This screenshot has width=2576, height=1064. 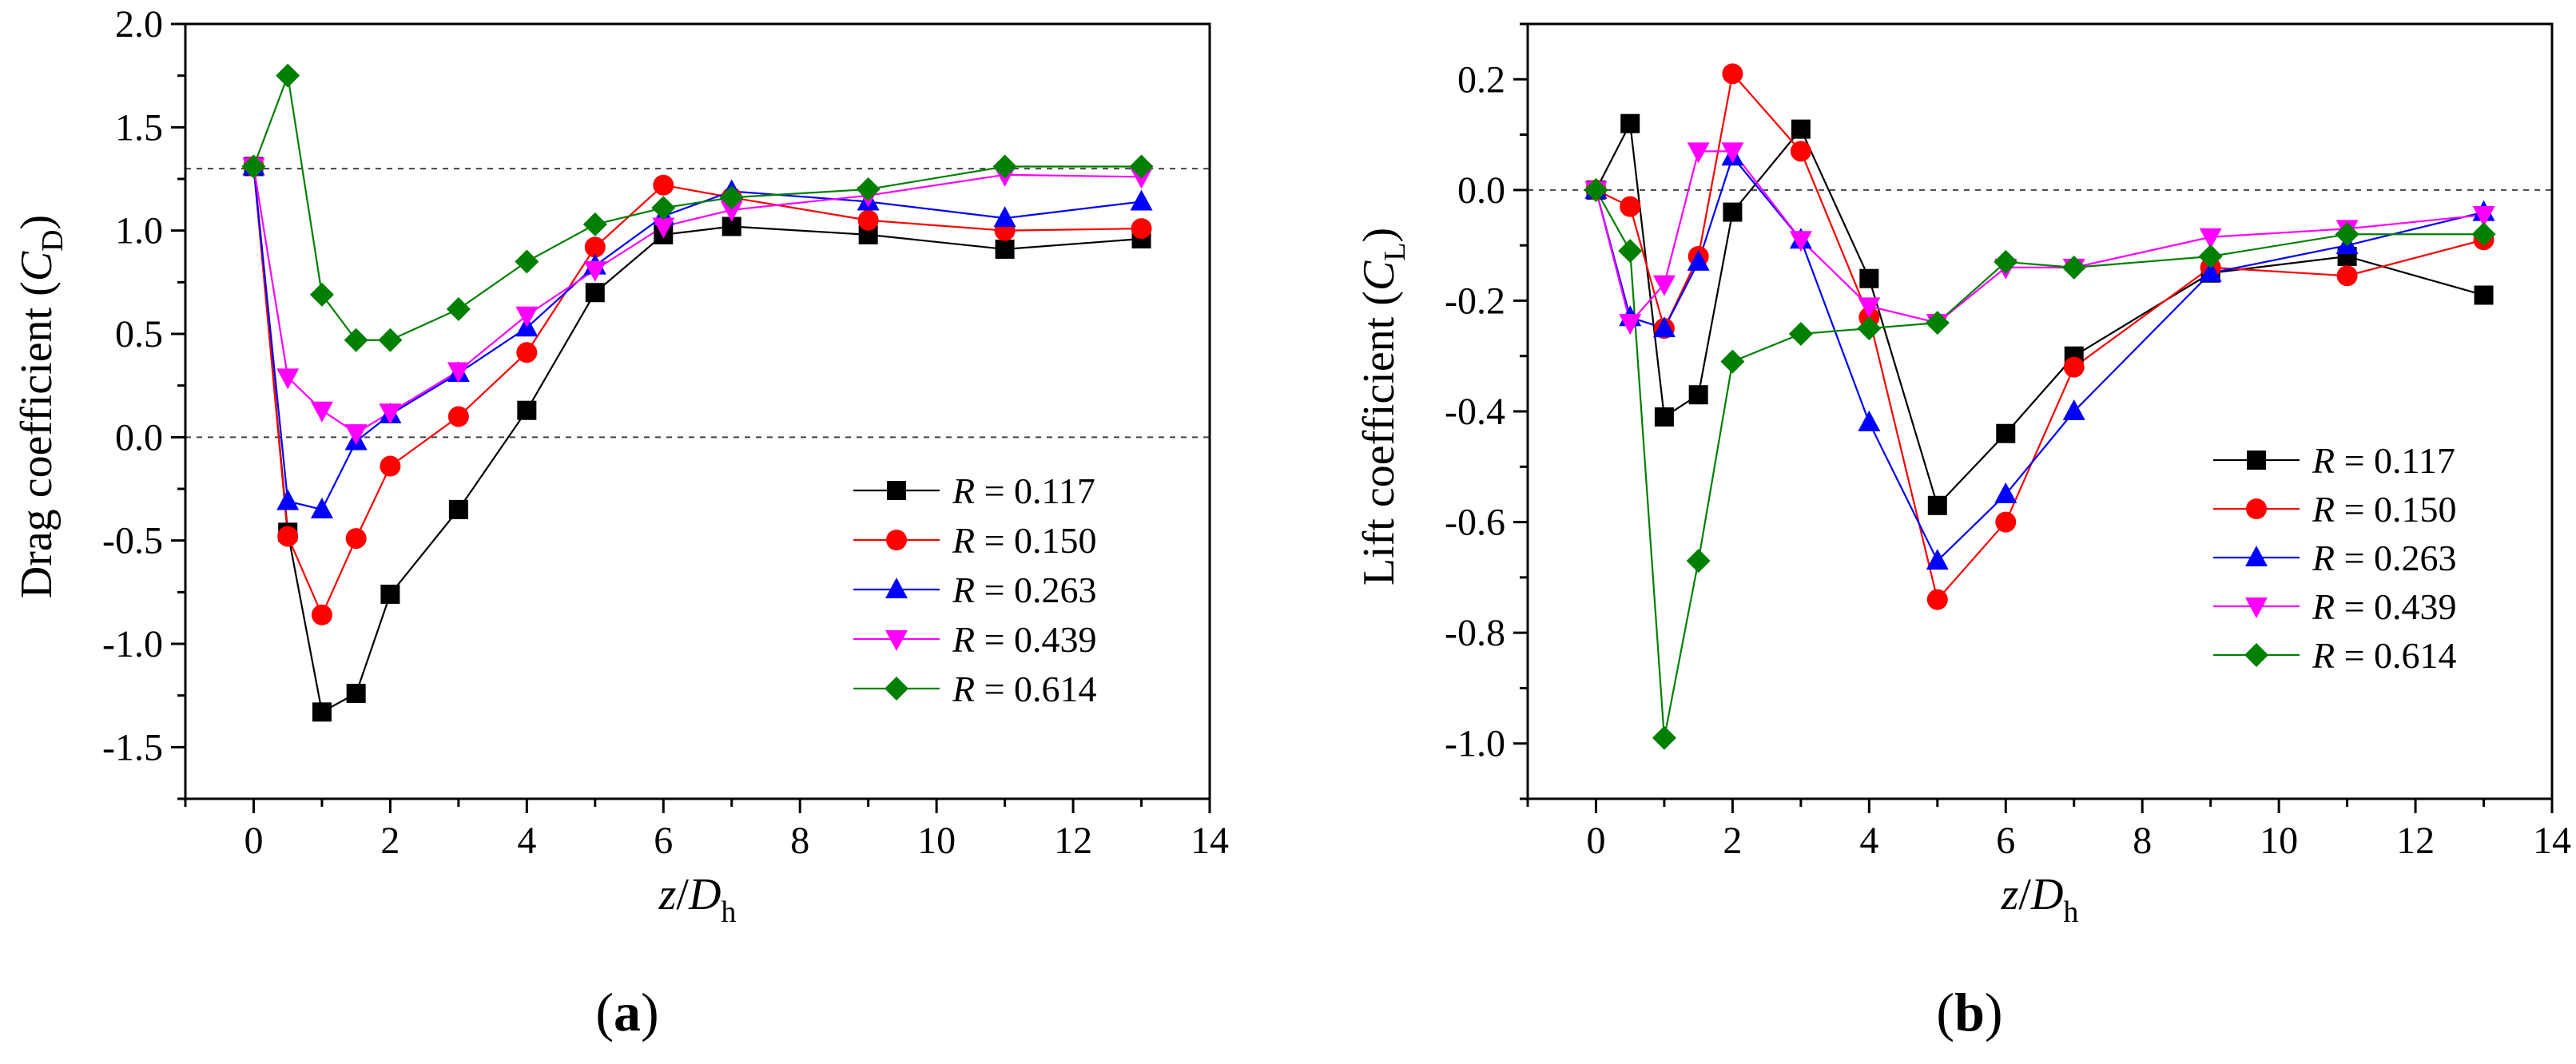 What do you see at coordinates (2024, 894) in the screenshot?
I see `x-axis-slash: /` at bounding box center [2024, 894].